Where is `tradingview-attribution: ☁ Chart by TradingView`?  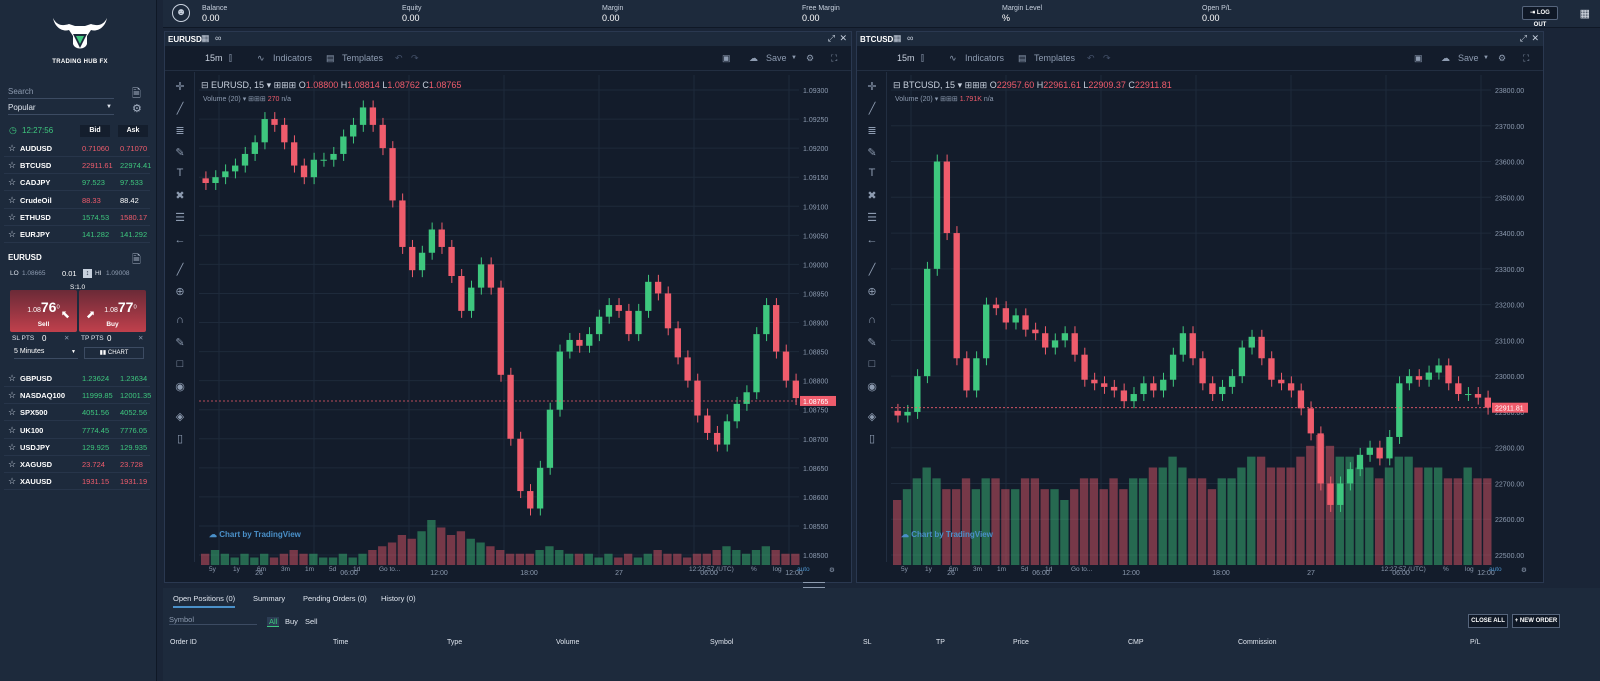 tradingview-attribution: ☁ Chart by TradingView is located at coordinates (947, 534).